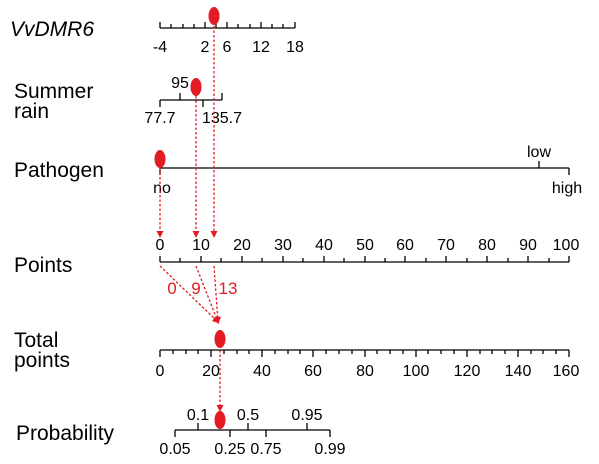 The image size is (599, 464). What do you see at coordinates (160, 245) in the screenshot?
I see `points-tick-label: 0` at bounding box center [160, 245].